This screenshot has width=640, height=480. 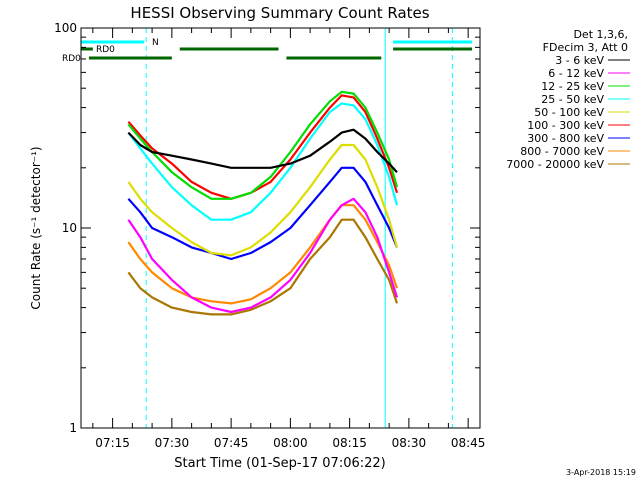 What do you see at coordinates (572, 86) in the screenshot?
I see `legend-label-2: 12 - 25 keV` at bounding box center [572, 86].